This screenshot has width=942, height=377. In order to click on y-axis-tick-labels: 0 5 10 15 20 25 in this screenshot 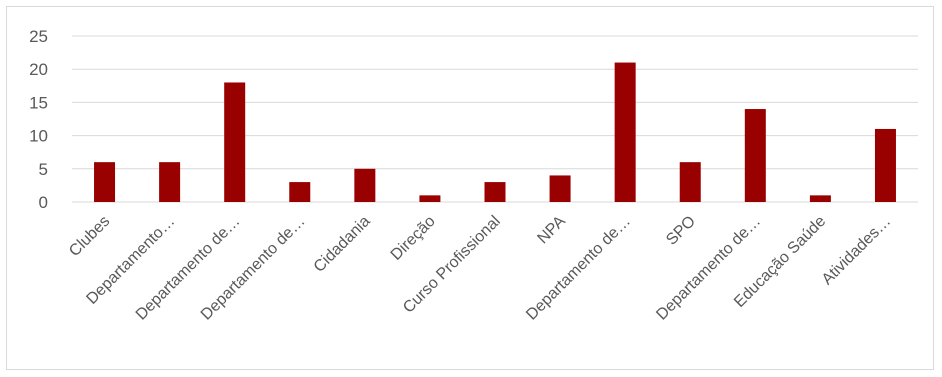, I will do `click(38, 119)`.